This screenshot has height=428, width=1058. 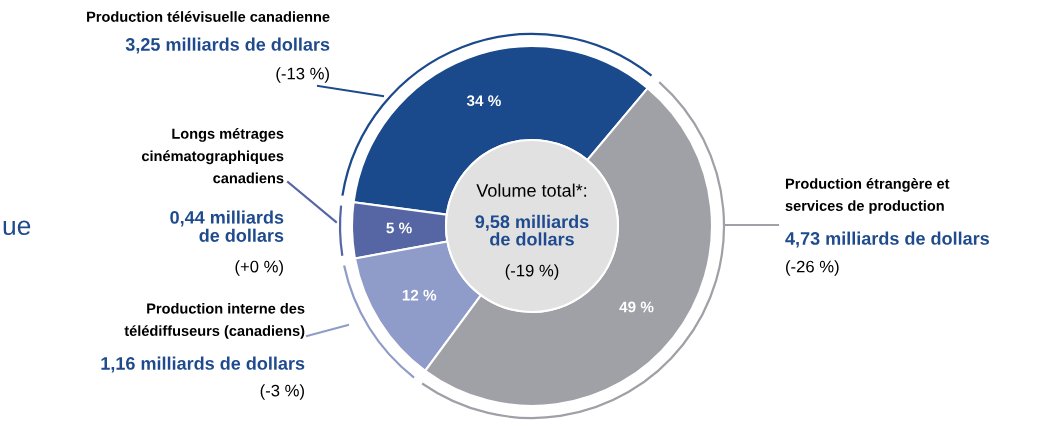 I want to click on text: ue, so click(x=17, y=228).